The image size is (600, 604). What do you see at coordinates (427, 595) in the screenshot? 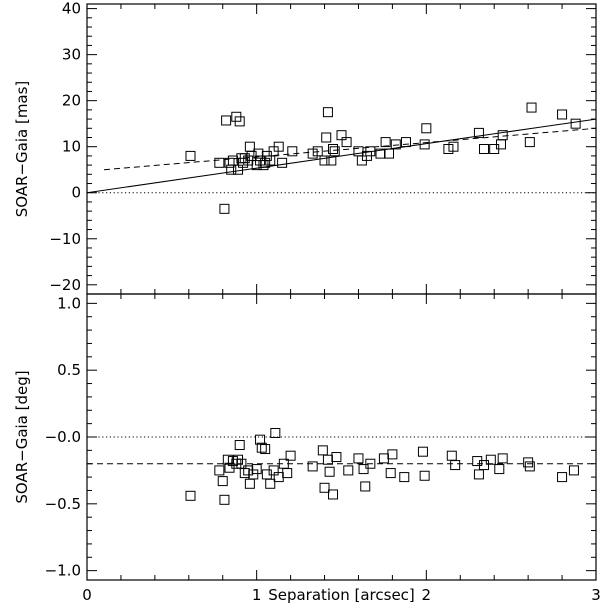
I see `x-tick-label: 2` at bounding box center [427, 595].